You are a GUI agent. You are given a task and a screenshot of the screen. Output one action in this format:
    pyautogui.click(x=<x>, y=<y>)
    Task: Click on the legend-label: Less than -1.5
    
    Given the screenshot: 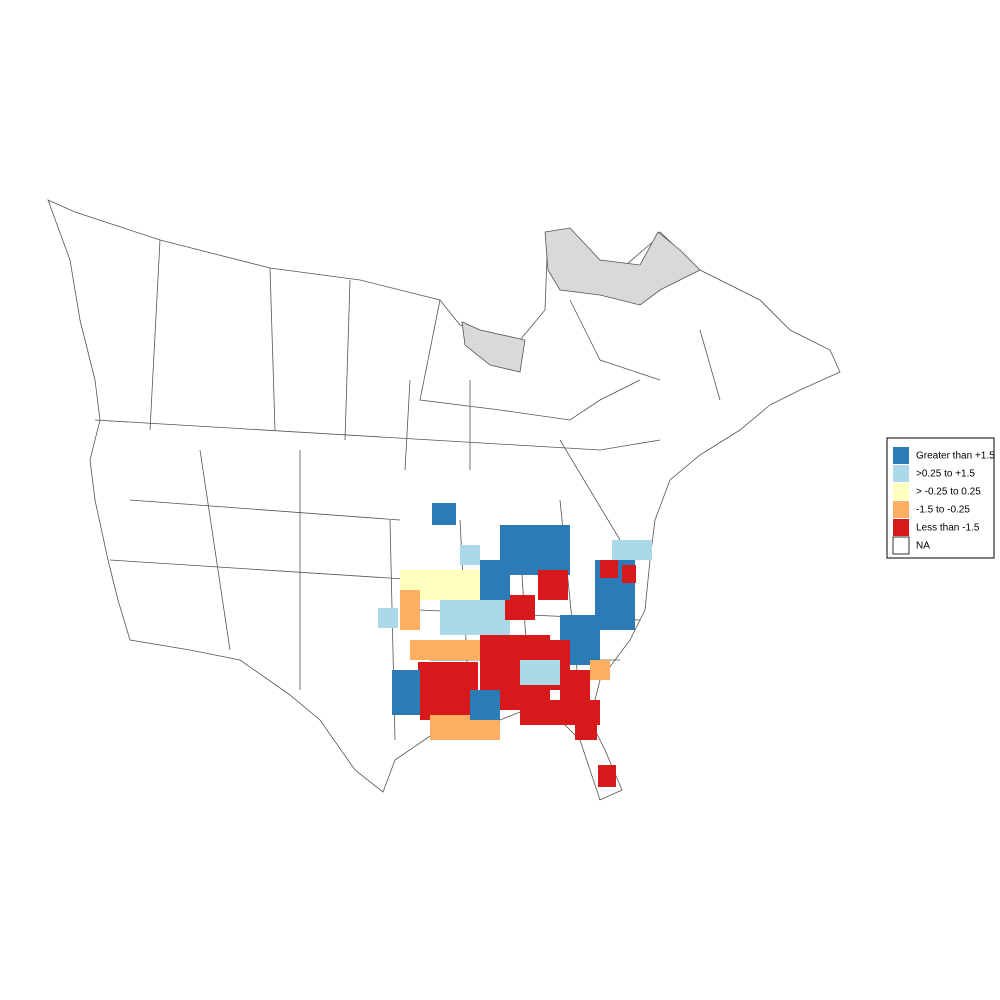 What is the action you would take?
    pyautogui.click(x=948, y=528)
    